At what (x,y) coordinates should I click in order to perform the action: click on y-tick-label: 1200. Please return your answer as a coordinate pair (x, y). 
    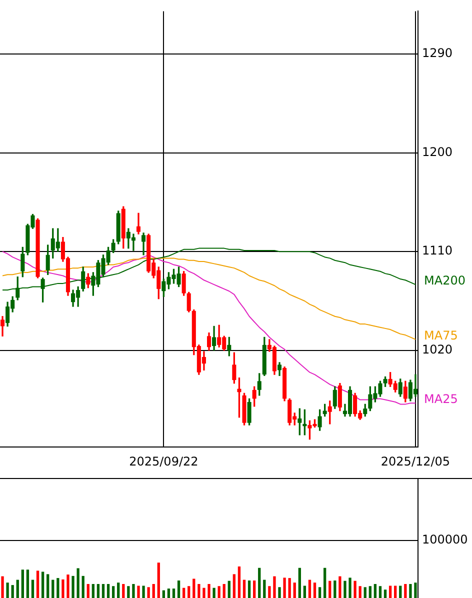
    Looking at the image, I should click on (437, 151).